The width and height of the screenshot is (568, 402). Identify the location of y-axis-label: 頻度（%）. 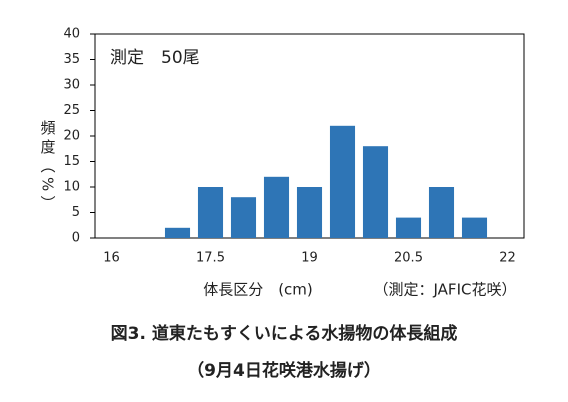
(48, 167).